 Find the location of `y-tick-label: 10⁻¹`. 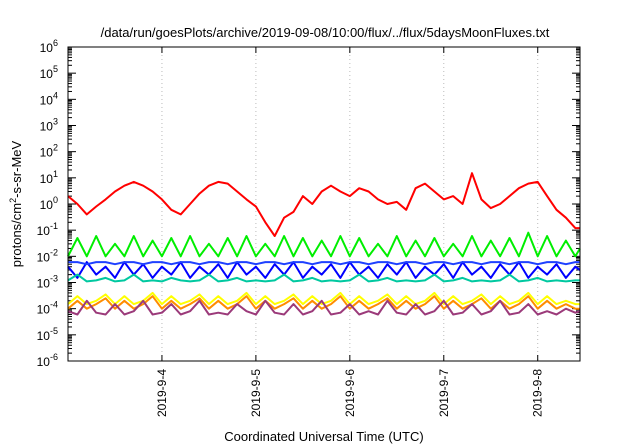

y-tick-label: 10⁻¹ is located at coordinates (47, 229).